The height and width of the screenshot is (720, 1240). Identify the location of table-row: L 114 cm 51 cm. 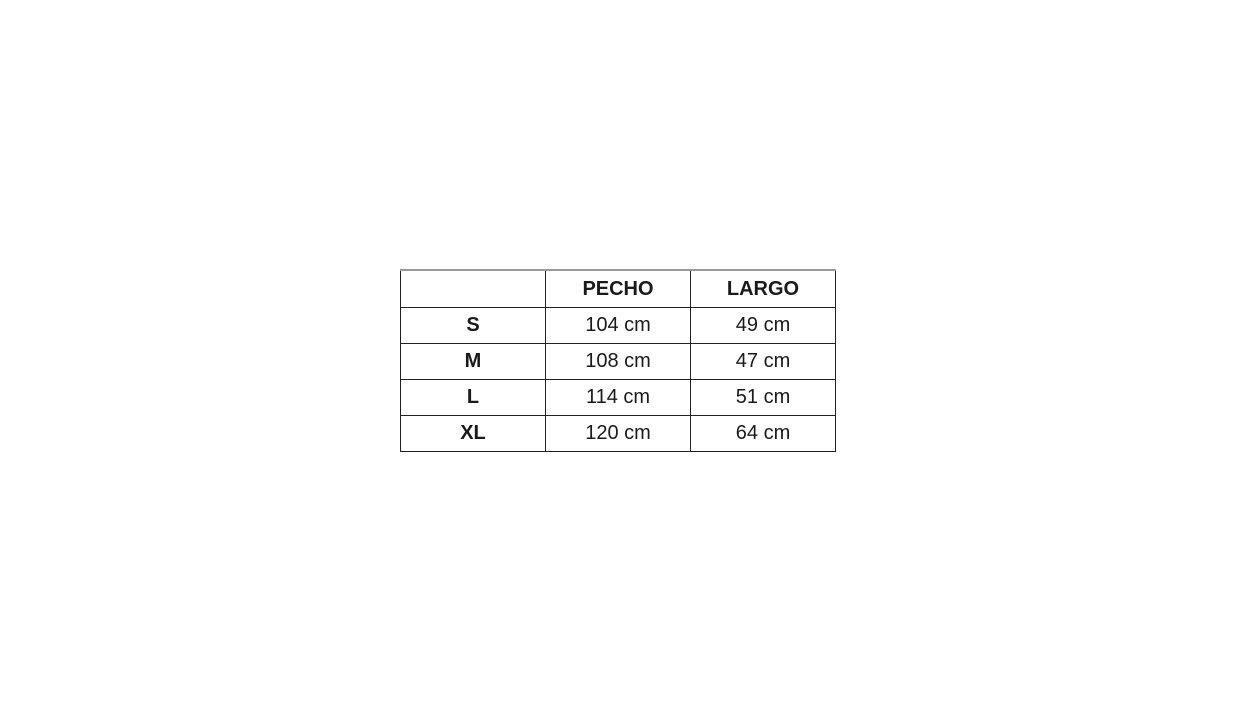
(618, 397).